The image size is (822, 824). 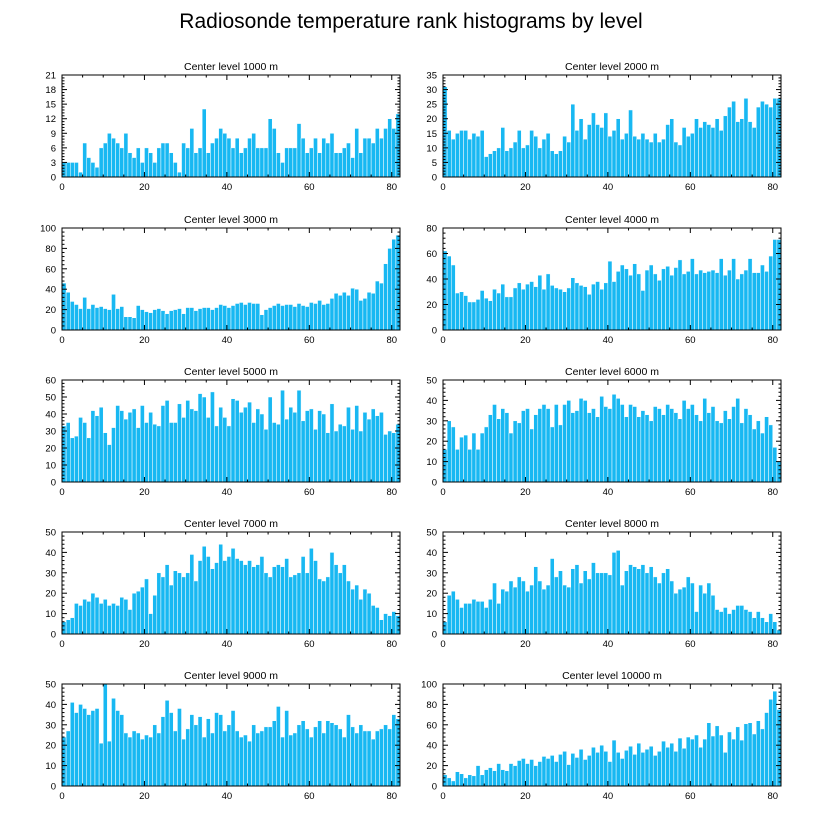 What do you see at coordinates (772, 492) in the screenshot?
I see `x-tick-label: 80` at bounding box center [772, 492].